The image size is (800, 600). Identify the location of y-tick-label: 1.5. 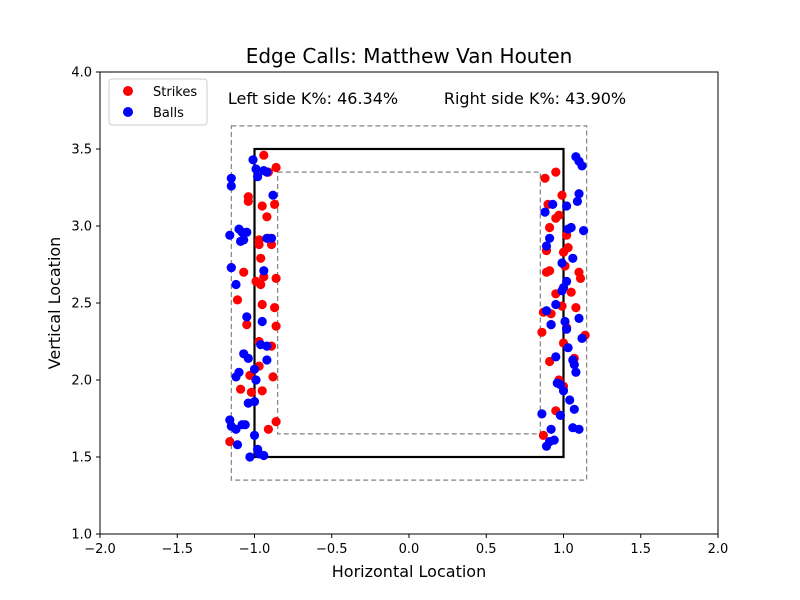
(81, 458).